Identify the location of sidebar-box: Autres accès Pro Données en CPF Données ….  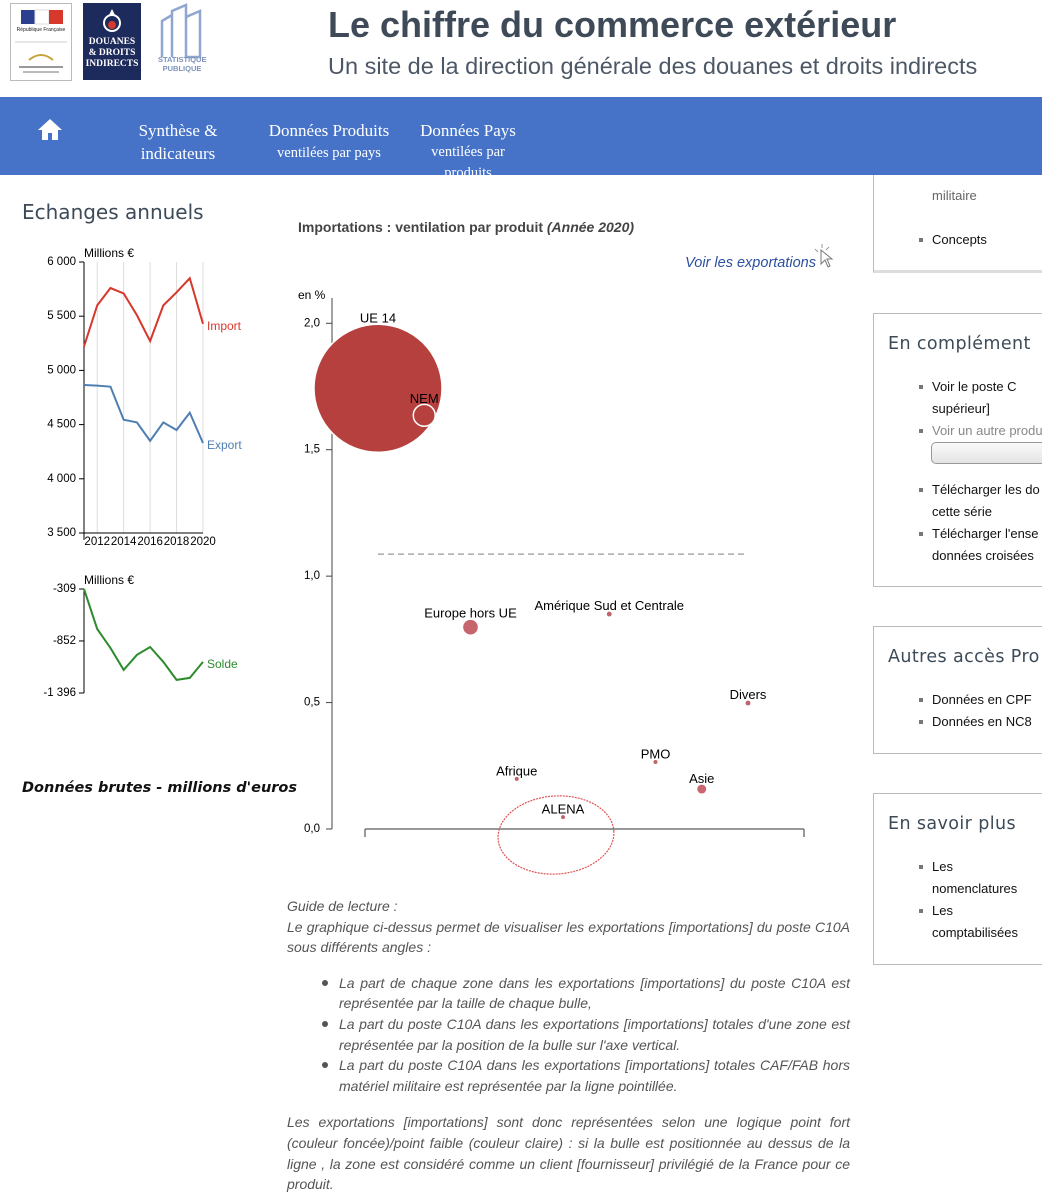
(957, 690).